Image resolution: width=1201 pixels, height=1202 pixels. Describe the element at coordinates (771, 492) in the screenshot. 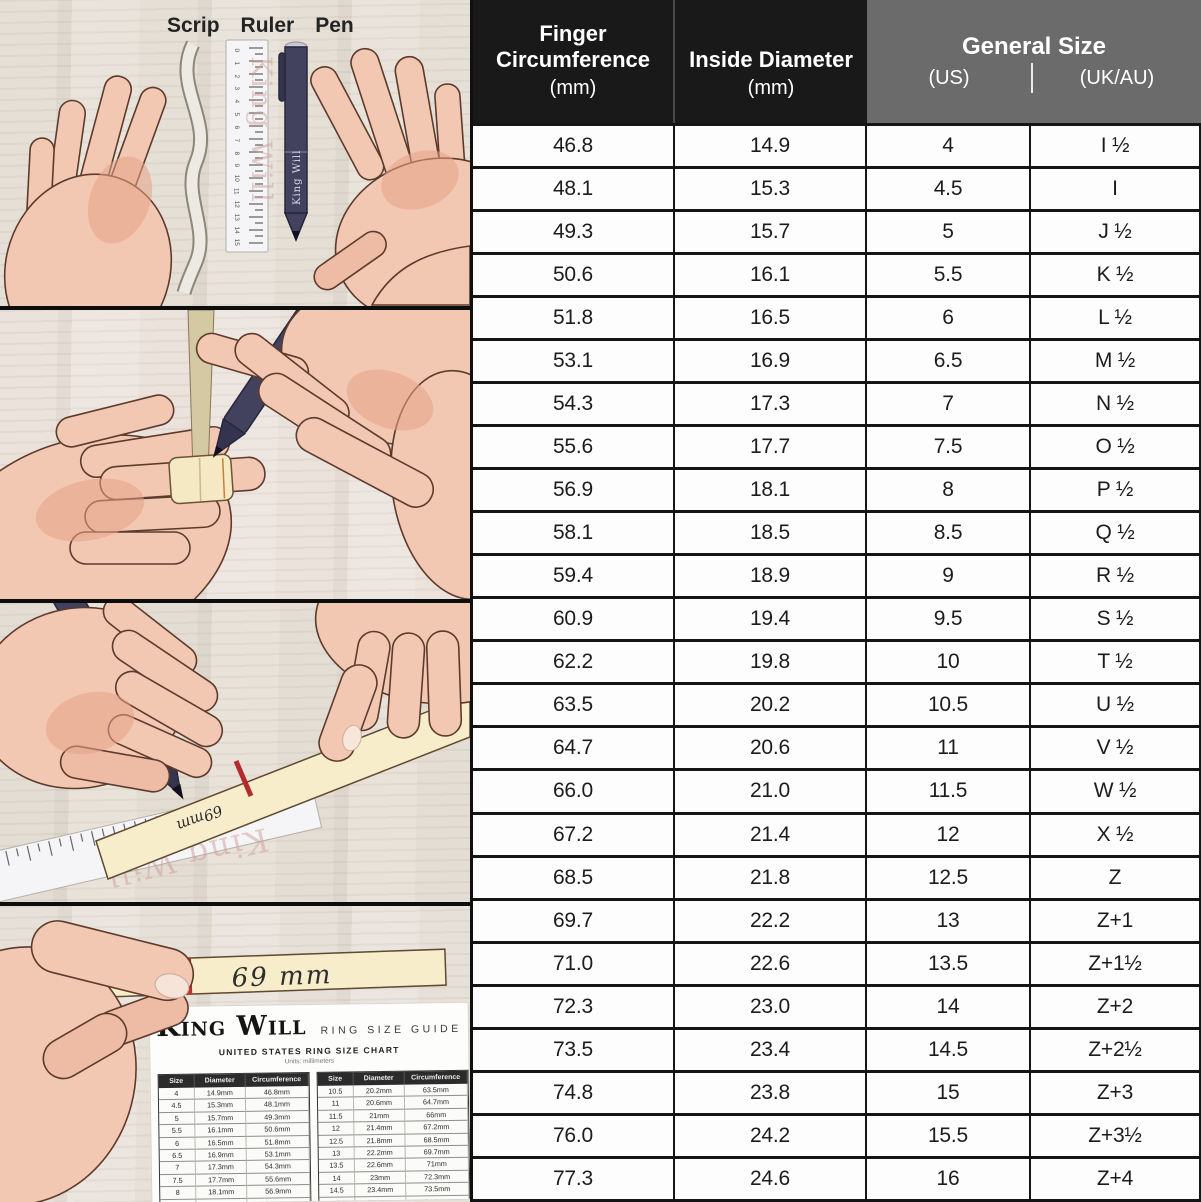

I see `table-cell: 18.1` at that location.